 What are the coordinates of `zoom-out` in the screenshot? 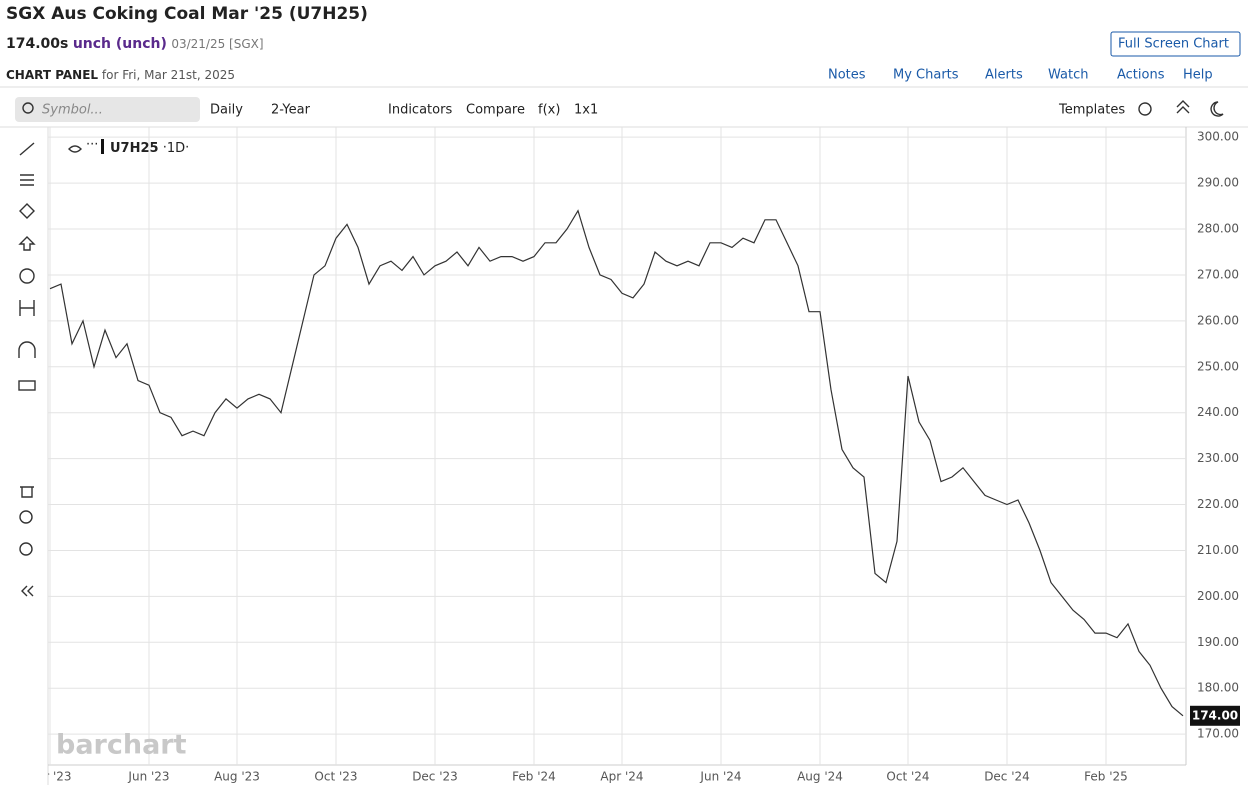 It's located at (26, 549).